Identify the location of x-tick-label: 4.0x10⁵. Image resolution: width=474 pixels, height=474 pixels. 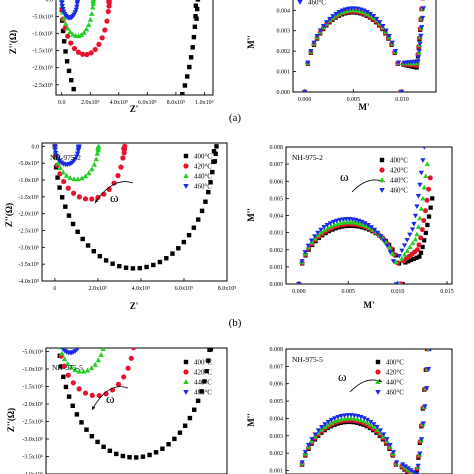
(119, 103).